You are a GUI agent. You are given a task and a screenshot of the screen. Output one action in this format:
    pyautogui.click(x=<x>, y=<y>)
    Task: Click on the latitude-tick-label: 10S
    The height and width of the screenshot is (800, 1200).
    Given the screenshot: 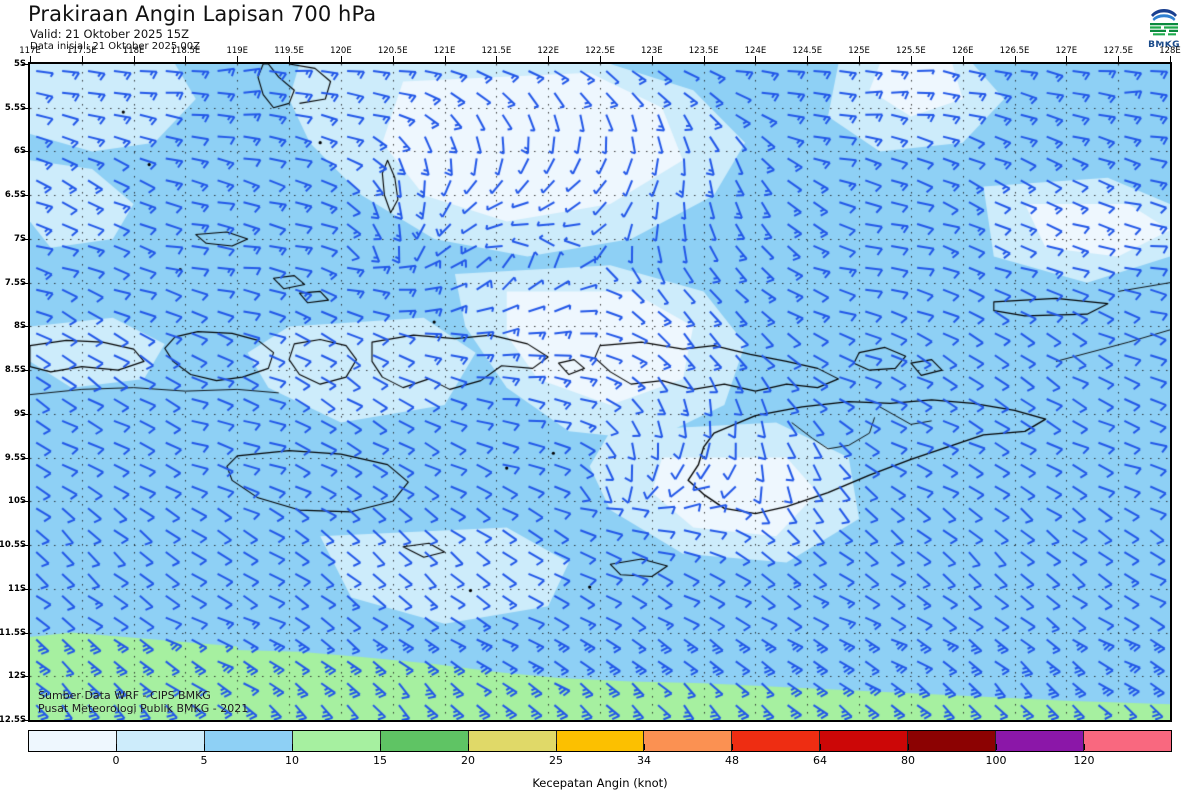 What is the action you would take?
    pyautogui.click(x=17, y=501)
    